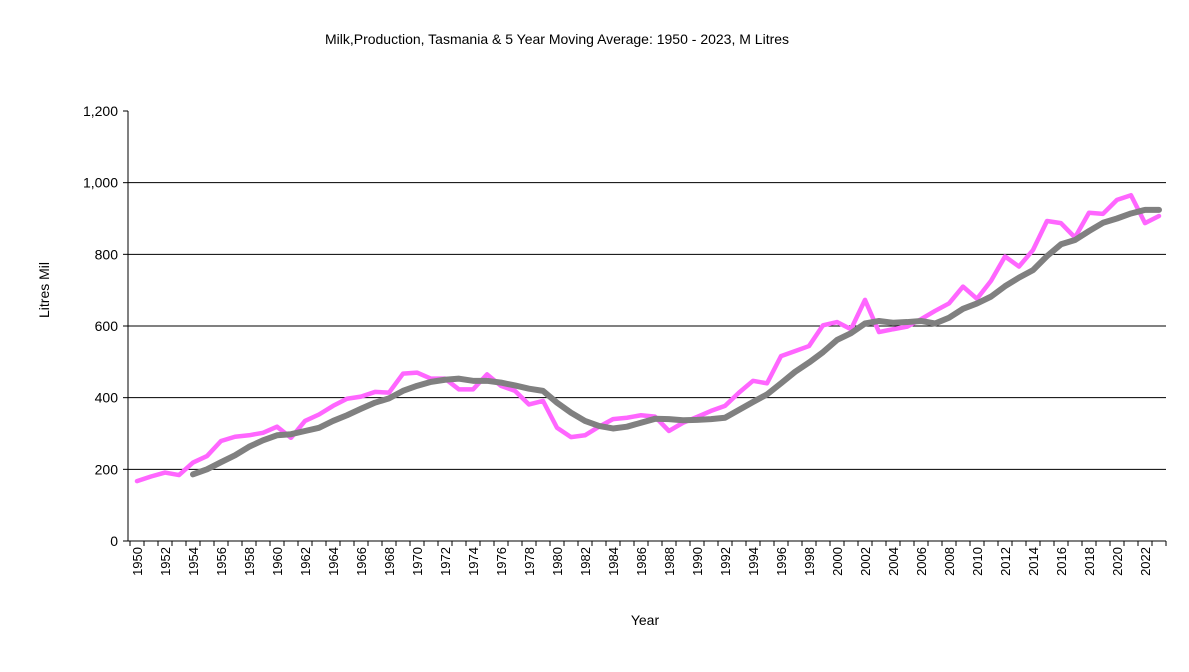 The image size is (1189, 672). I want to click on y-axis-label: Litres Mil, so click(44, 290).